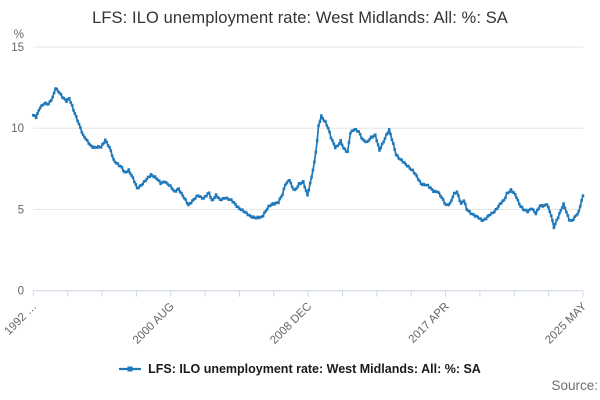 The width and height of the screenshot is (600, 400). Describe the element at coordinates (574, 385) in the screenshot. I see `source-label: Source:` at that location.